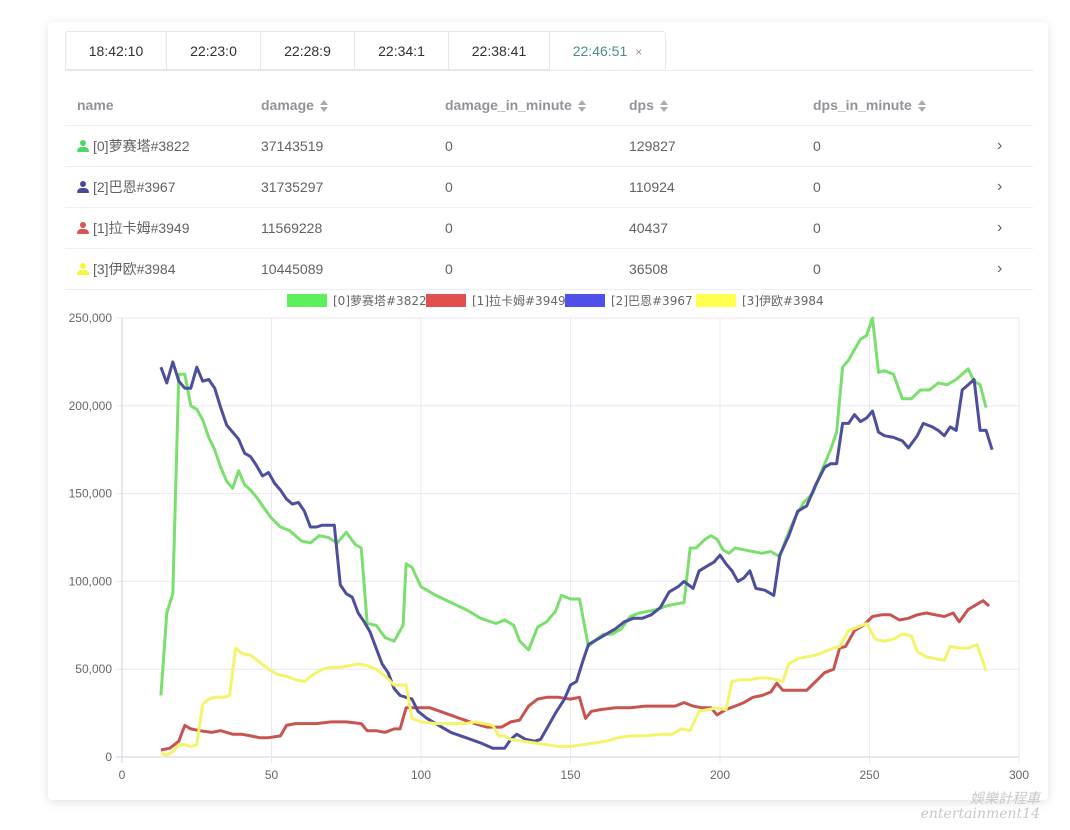 The width and height of the screenshot is (1070, 830). I want to click on cell-damage: 10445089, so click(341, 269).